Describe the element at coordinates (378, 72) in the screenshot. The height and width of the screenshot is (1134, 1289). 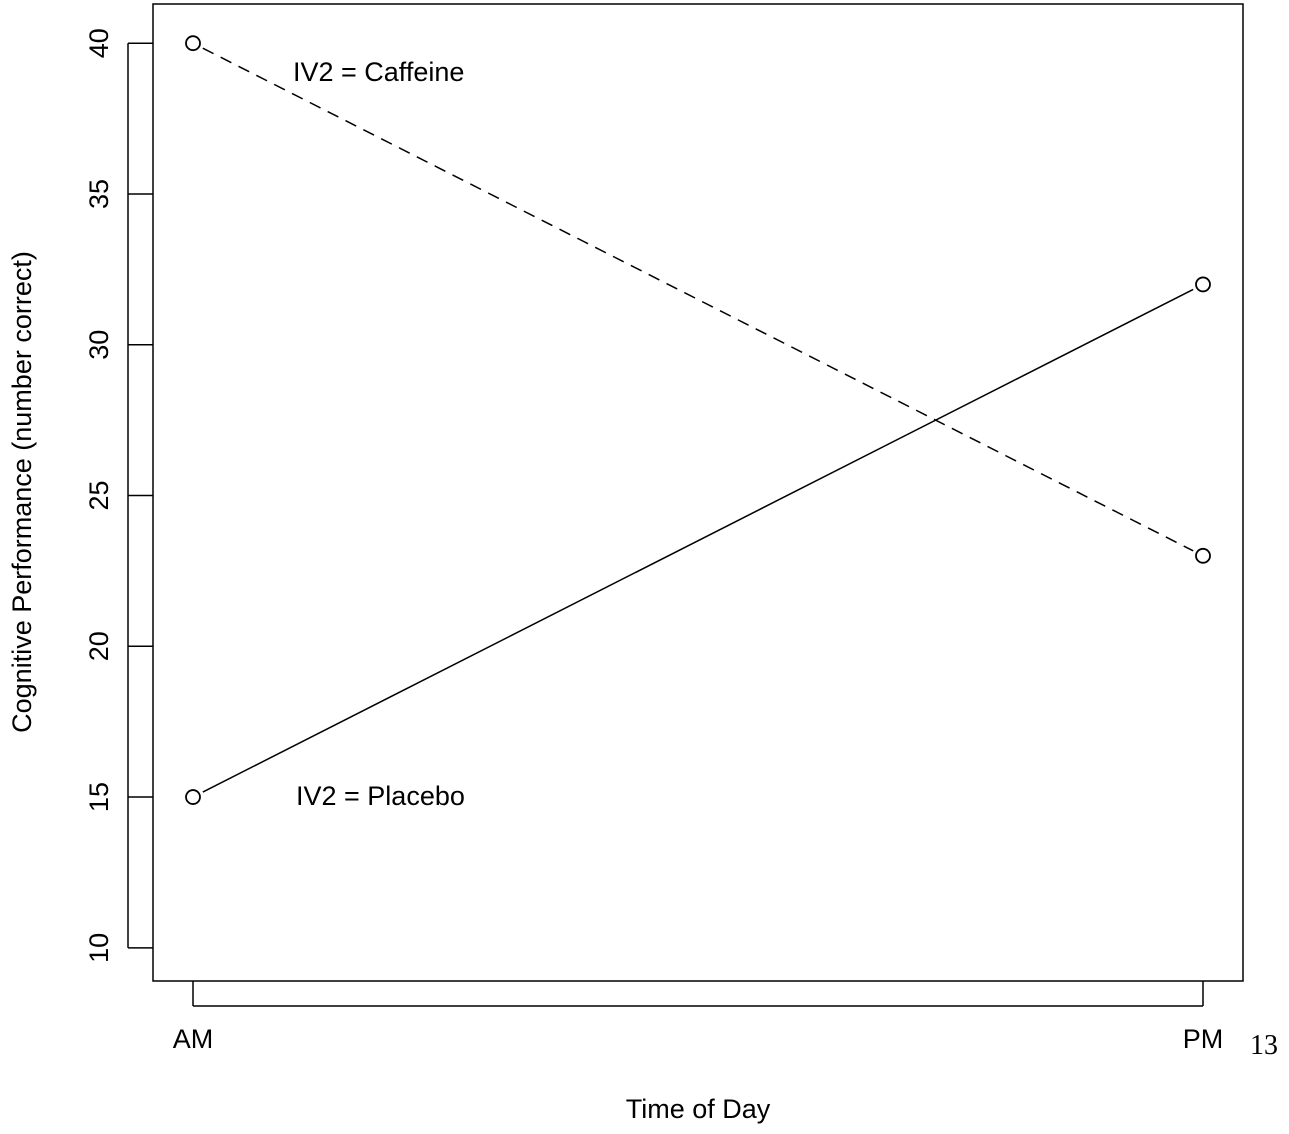
I see `caffeine-label: IV2 = Caffeine` at that location.